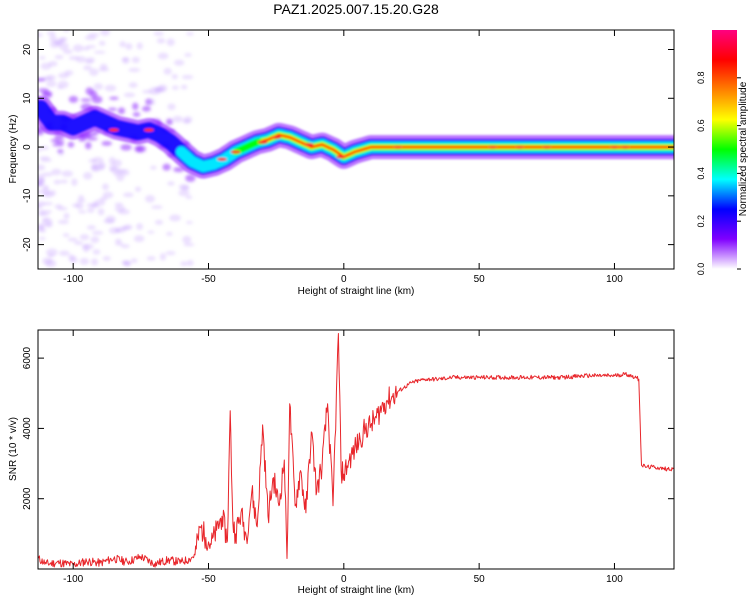 The image size is (750, 605). Describe the element at coordinates (27, 147) in the screenshot. I see `spectrogram-y-tick-label: 0` at that location.